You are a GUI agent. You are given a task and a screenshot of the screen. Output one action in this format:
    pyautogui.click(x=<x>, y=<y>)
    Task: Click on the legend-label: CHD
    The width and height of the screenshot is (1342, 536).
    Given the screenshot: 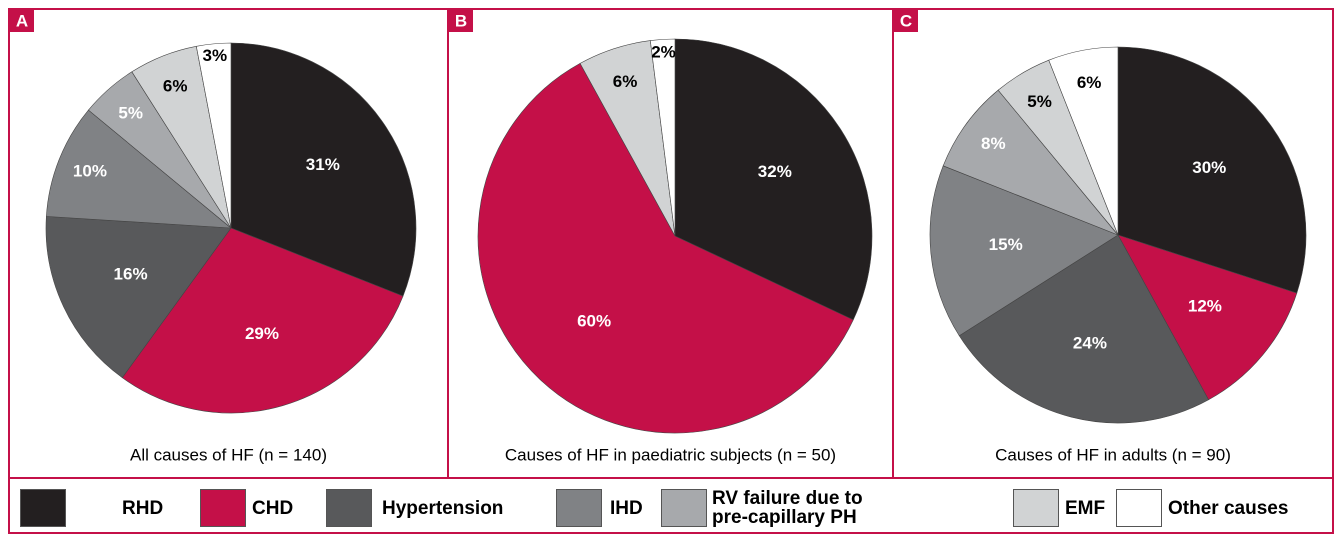 What is the action you would take?
    pyautogui.click(x=273, y=508)
    